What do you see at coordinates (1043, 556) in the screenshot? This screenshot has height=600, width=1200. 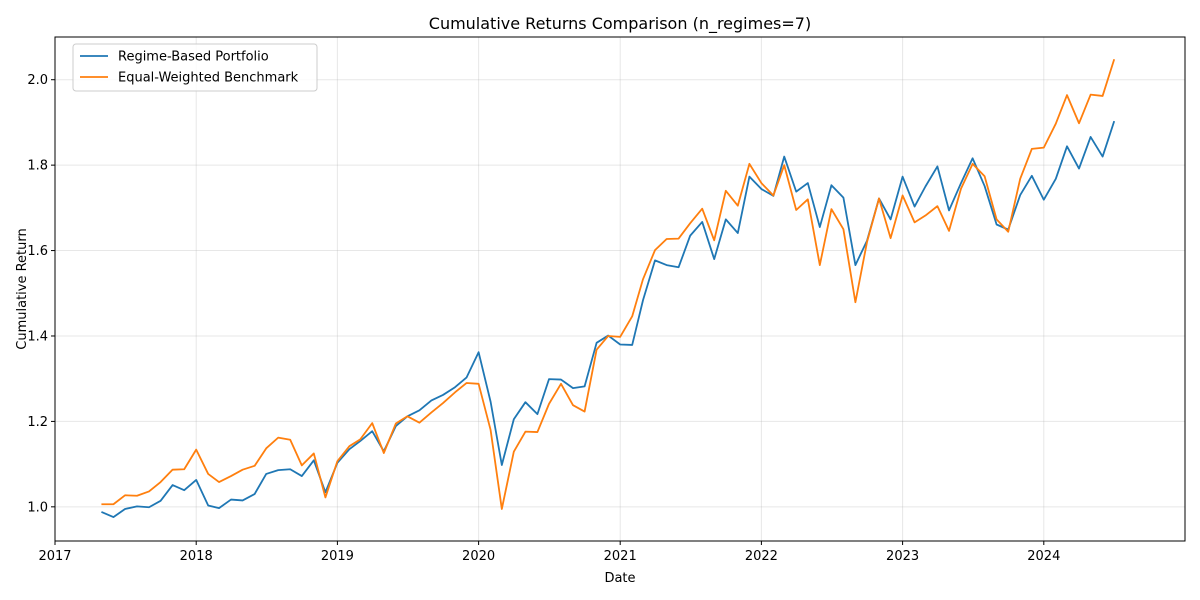 I see `x-tick-label: 2024` at bounding box center [1043, 556].